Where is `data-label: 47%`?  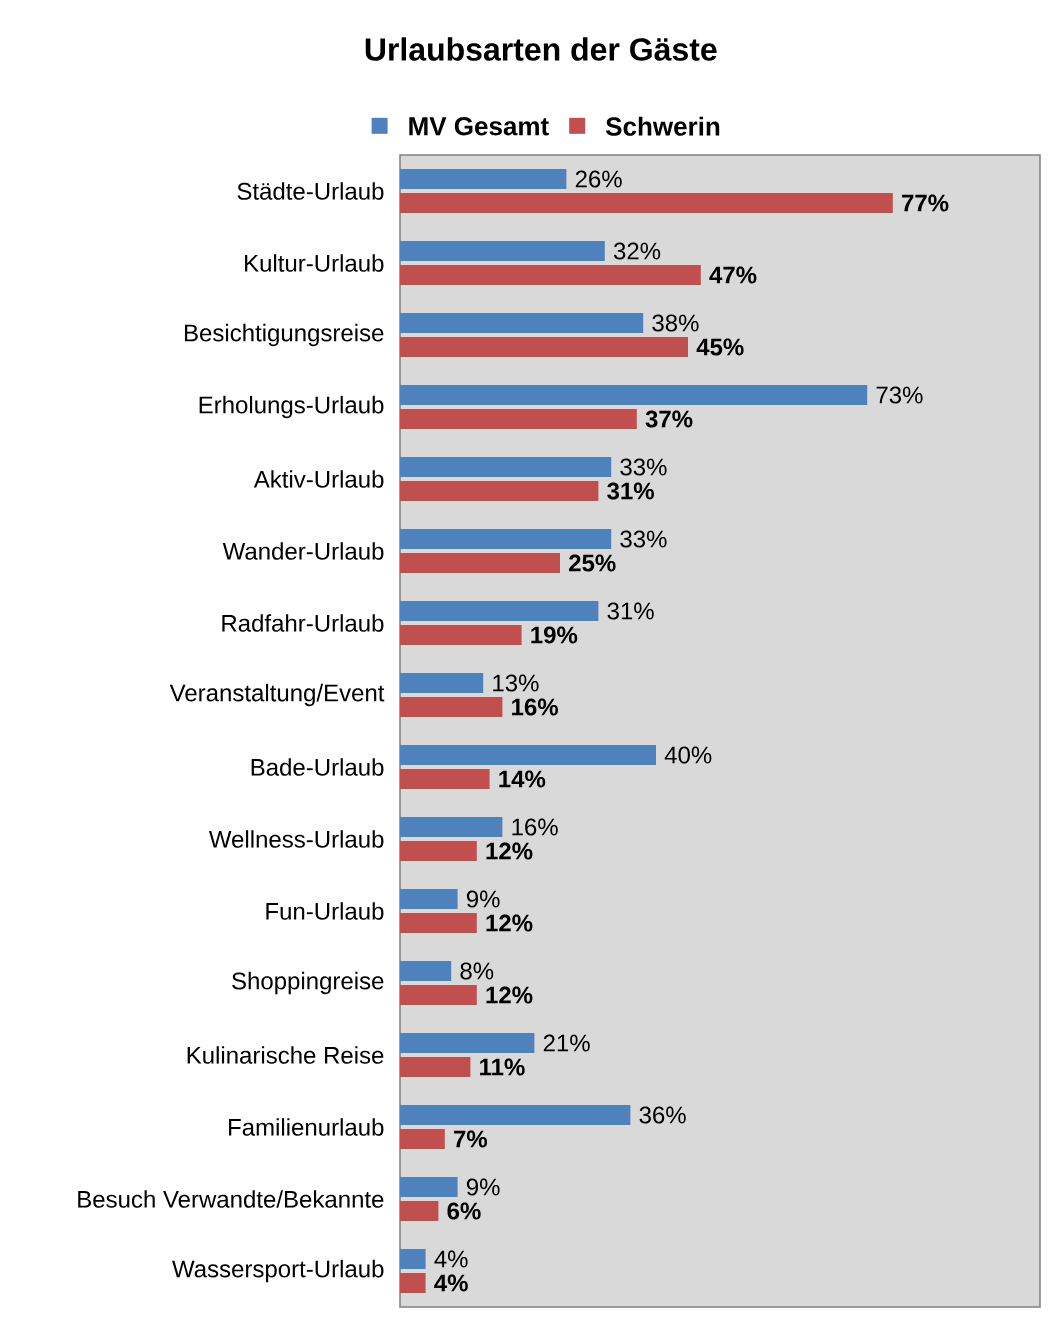
data-label: 47% is located at coordinates (733, 275).